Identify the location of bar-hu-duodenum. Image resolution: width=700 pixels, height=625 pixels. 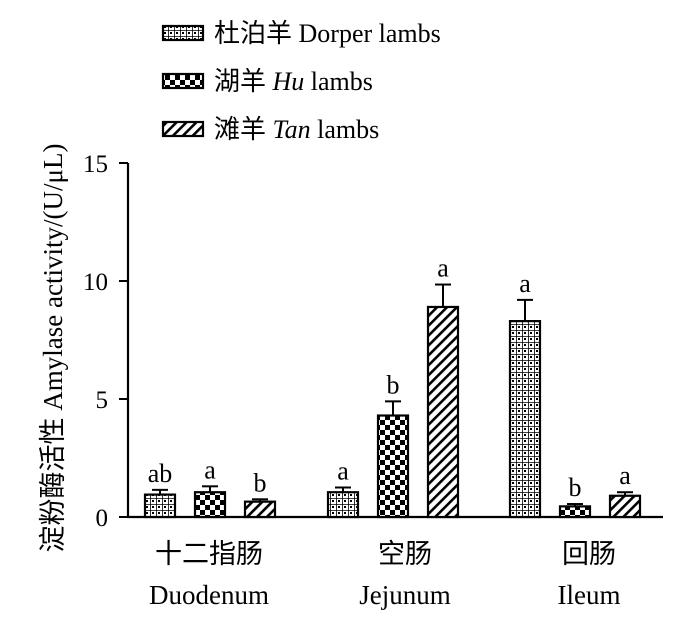
(210, 505).